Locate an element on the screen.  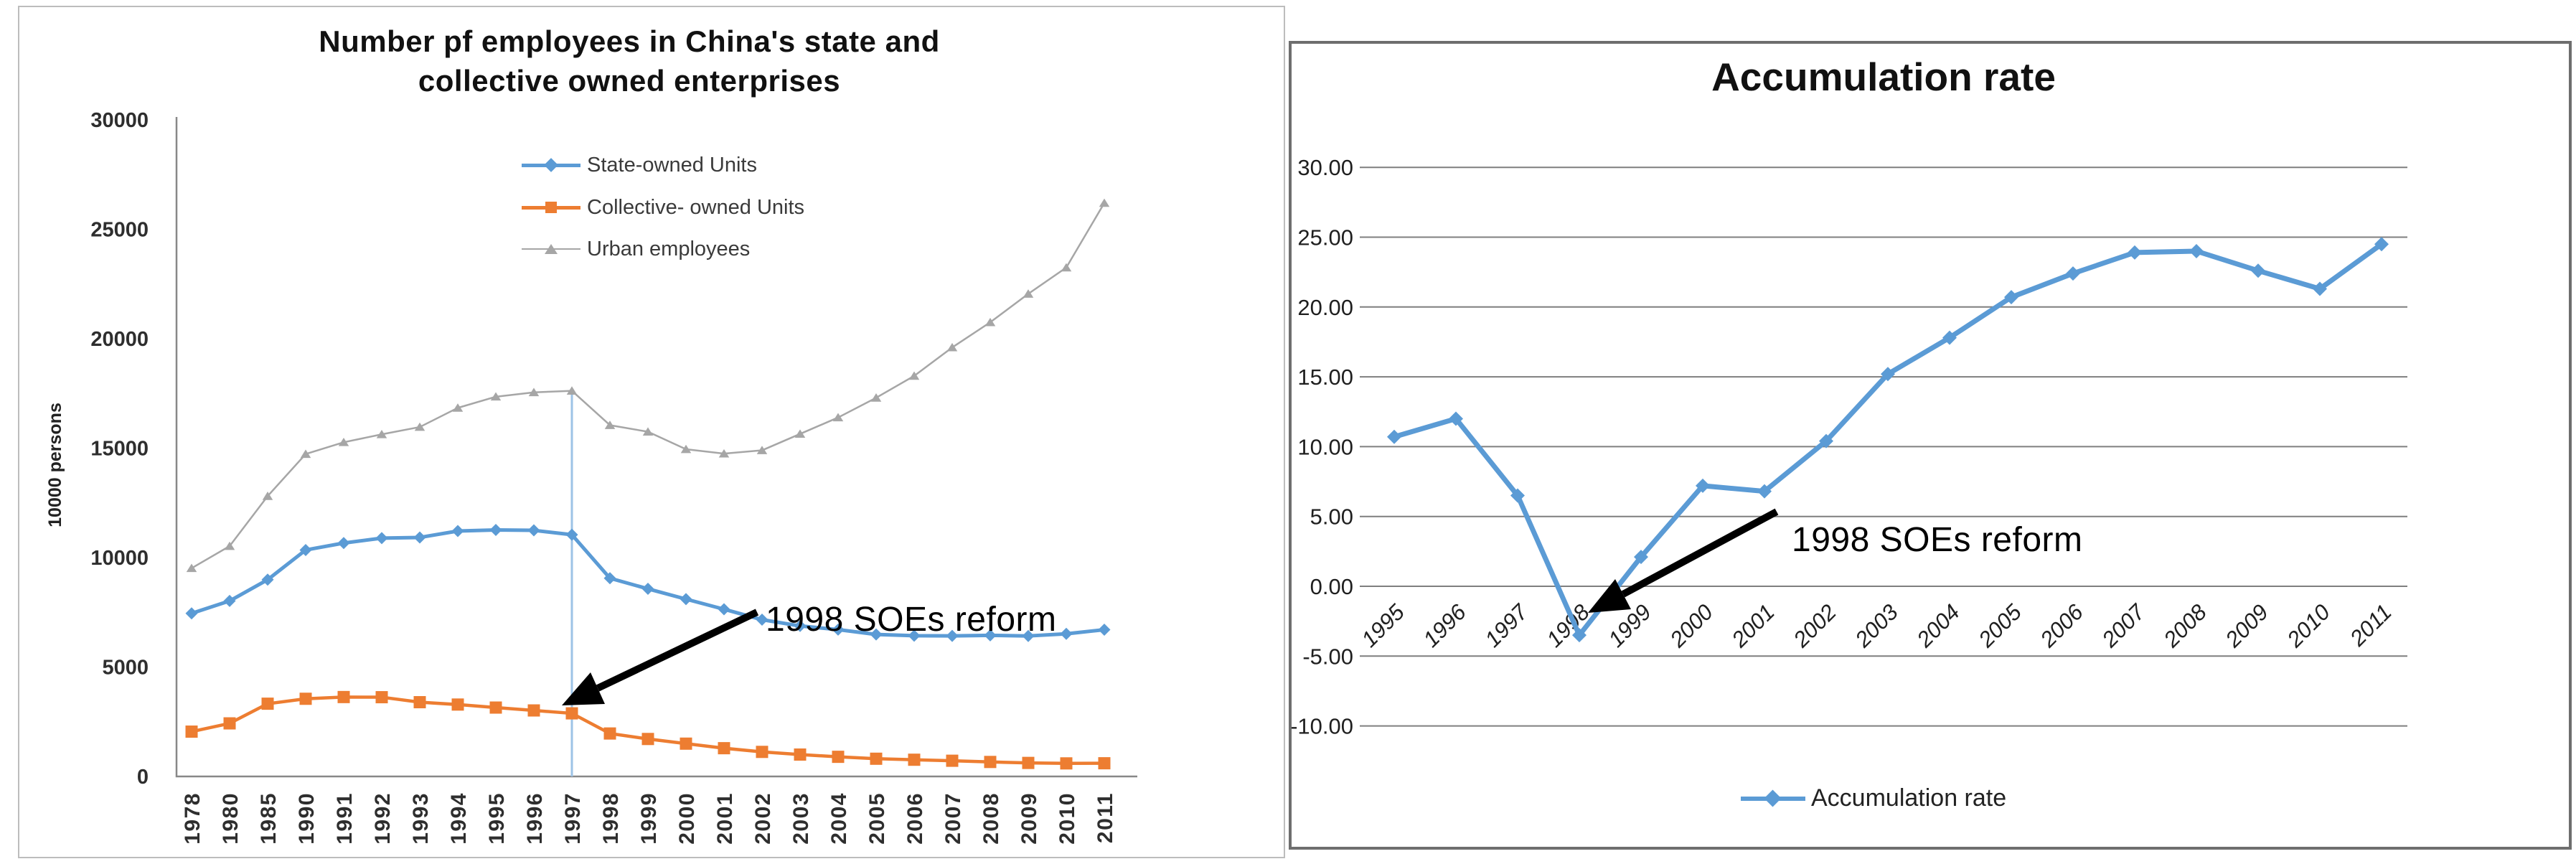
legend-item-urban-employees: Urban employees is located at coordinates (636, 248).